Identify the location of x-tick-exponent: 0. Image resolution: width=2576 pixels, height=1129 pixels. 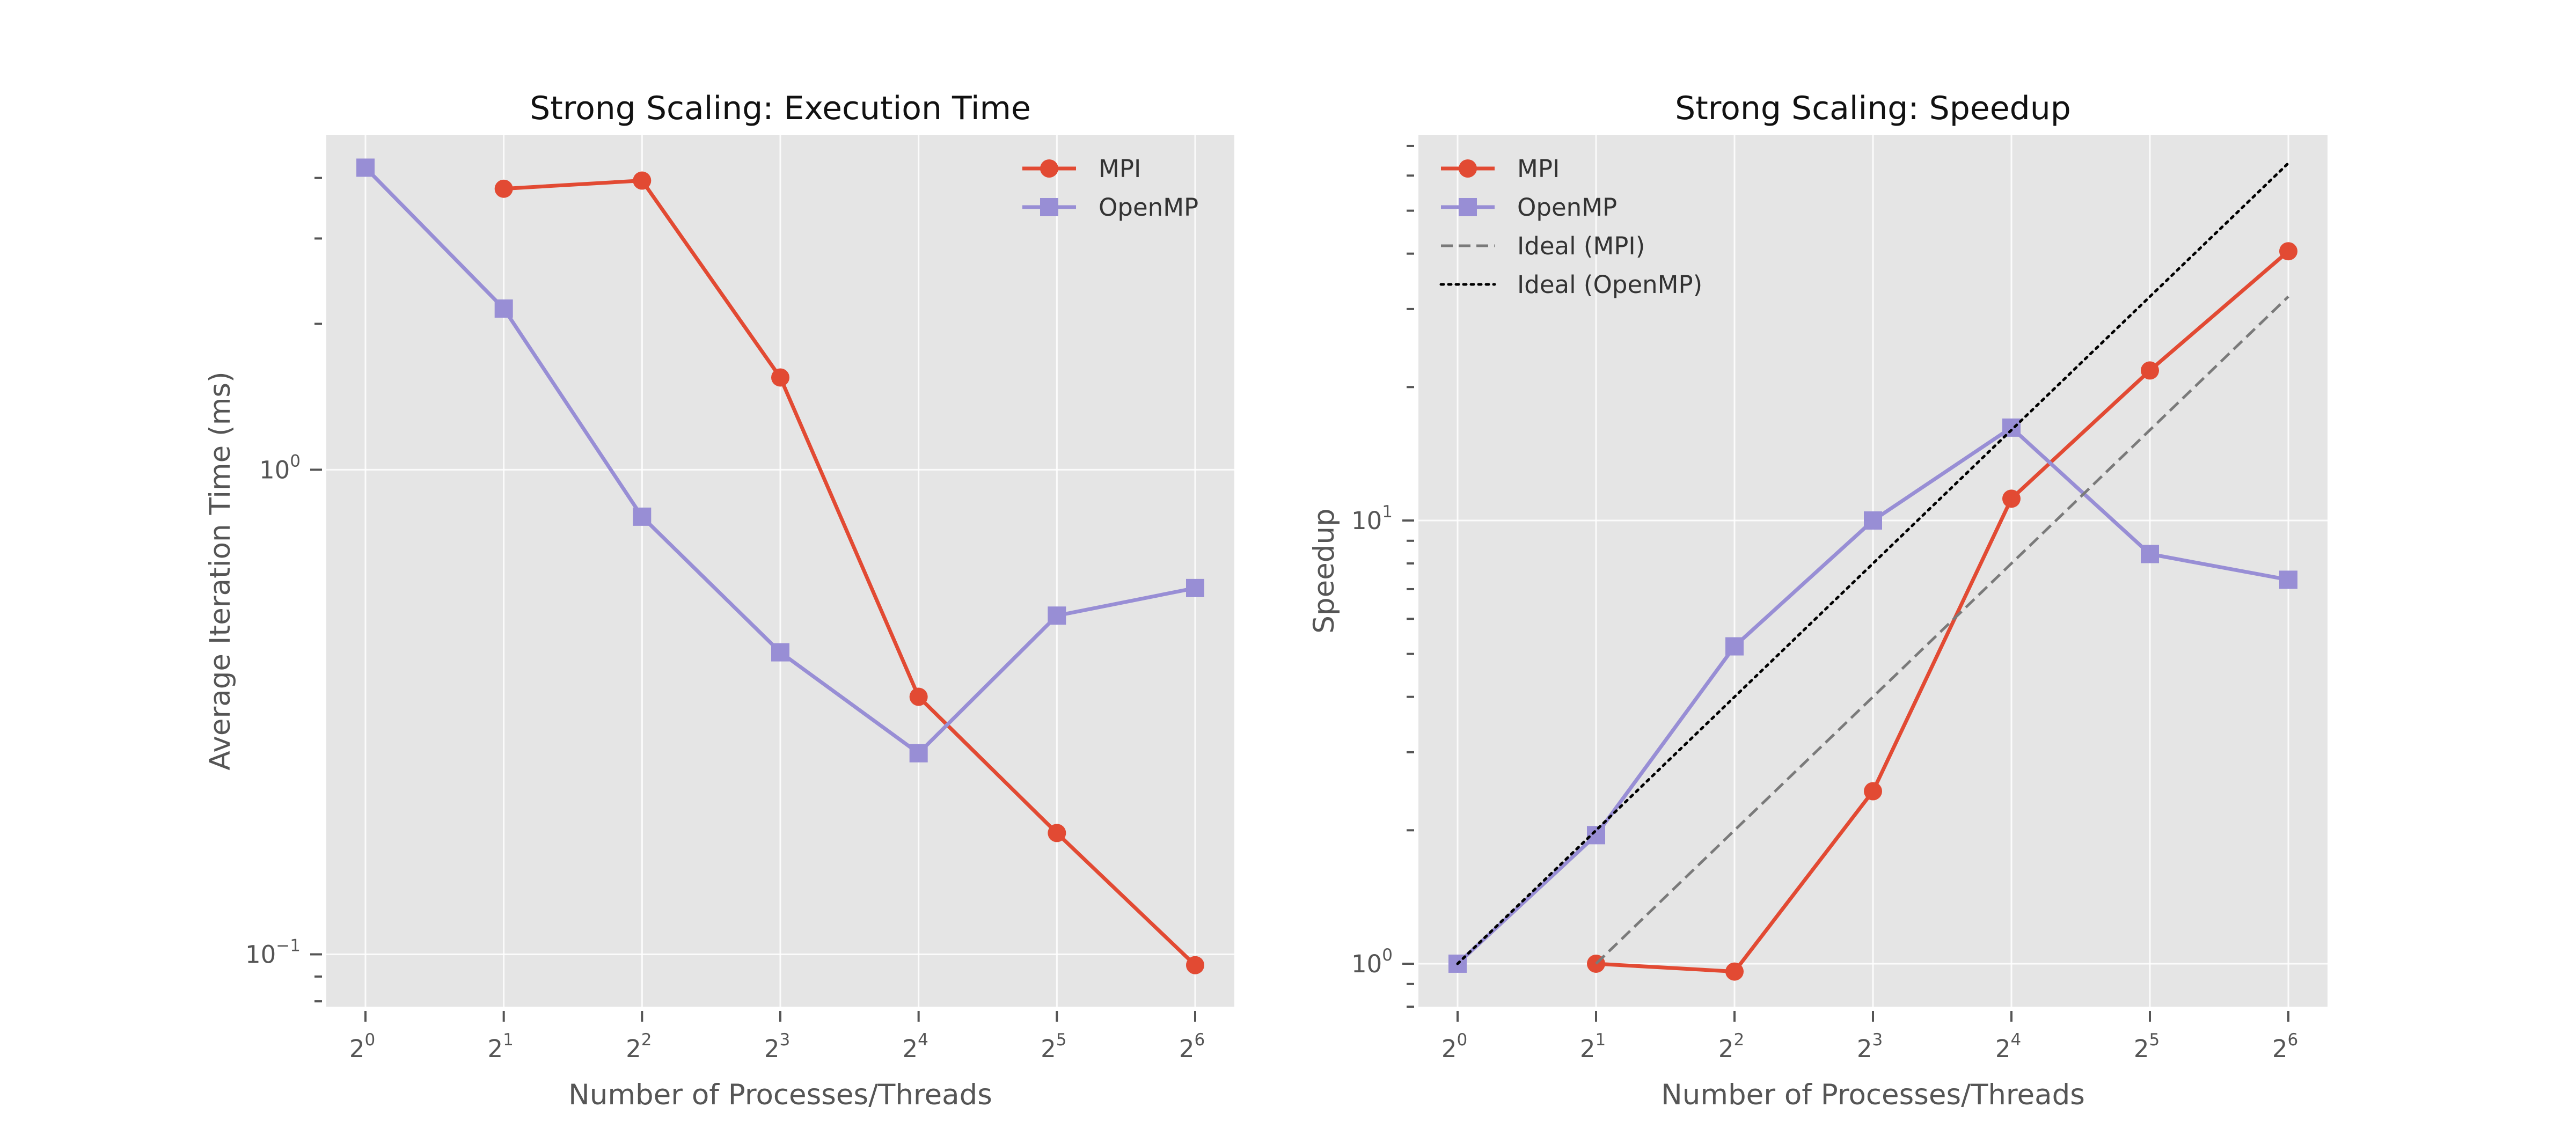
(1462, 1040).